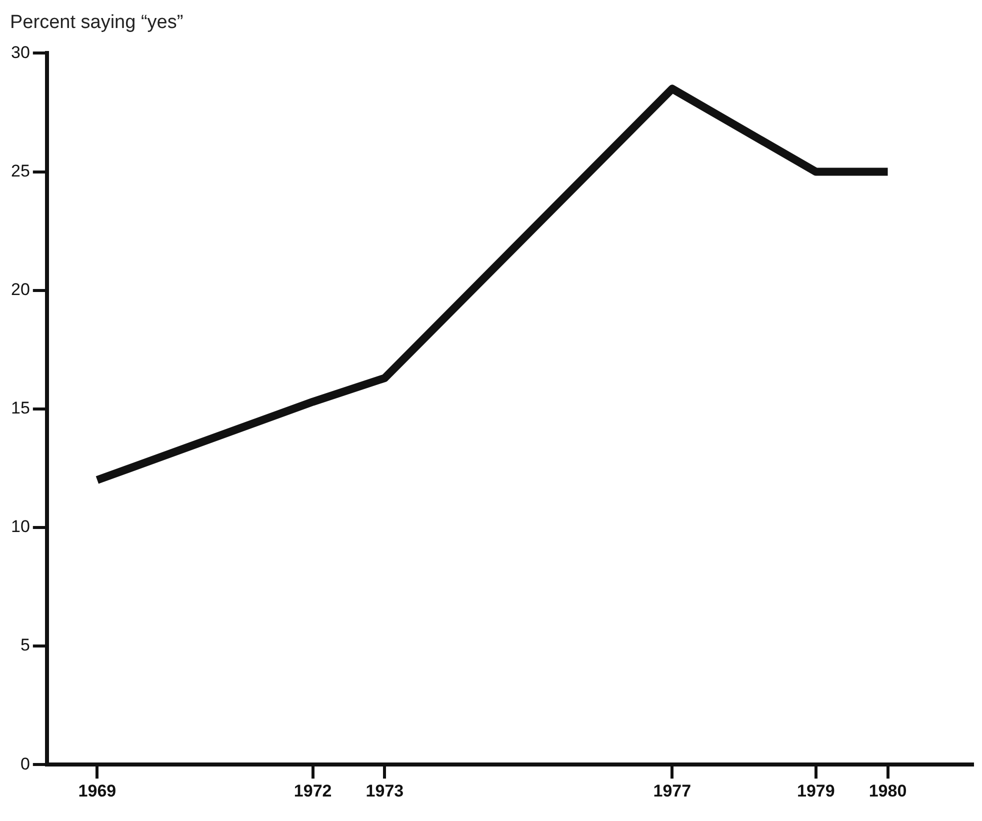  Describe the element at coordinates (20, 408) in the screenshot. I see `y-tick-label: 15` at that location.